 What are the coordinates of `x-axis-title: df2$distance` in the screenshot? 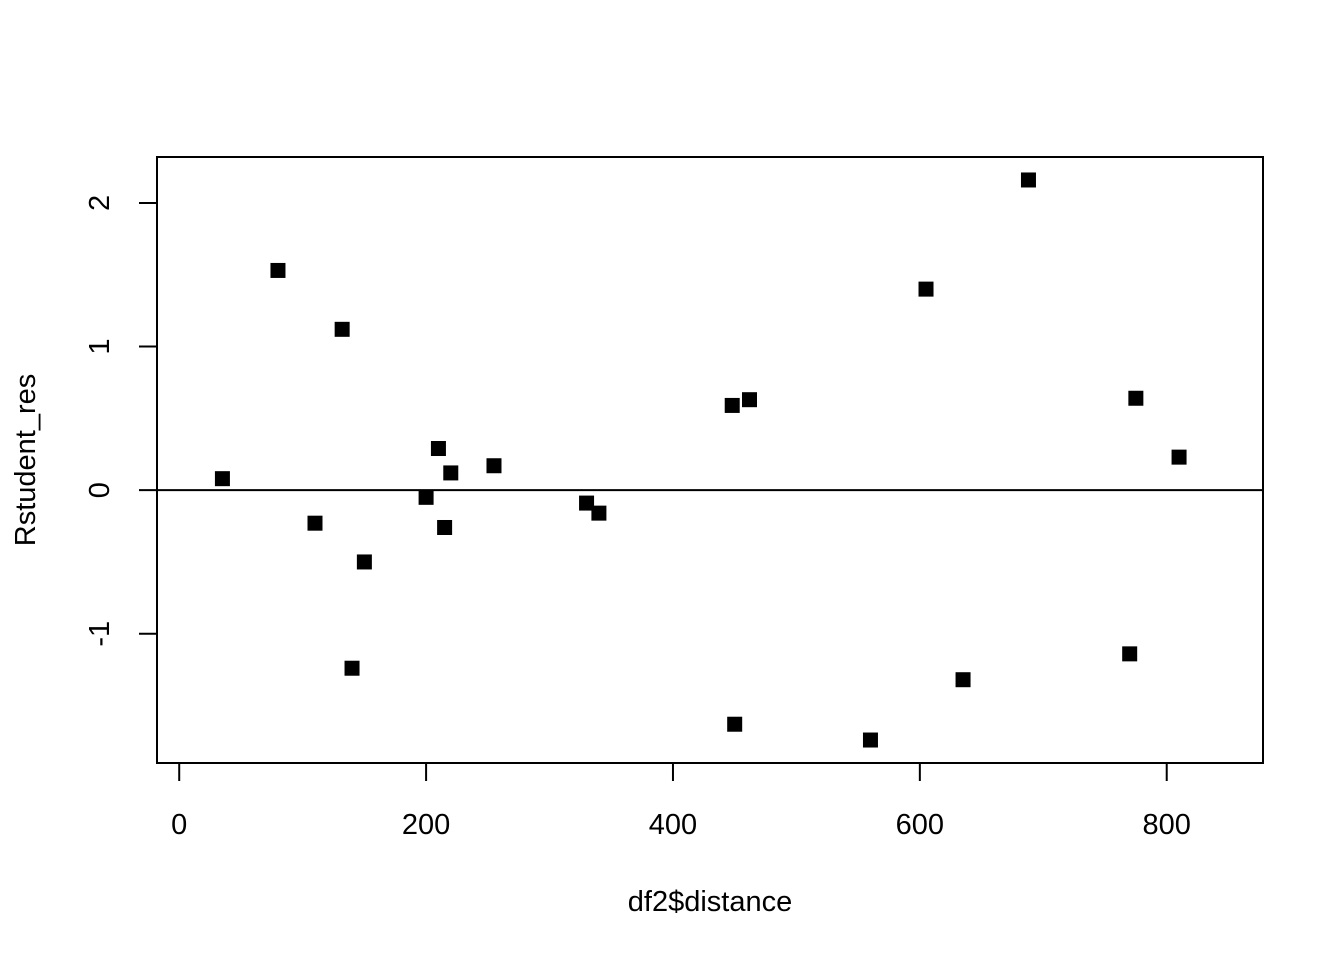 It's located at (710, 902).